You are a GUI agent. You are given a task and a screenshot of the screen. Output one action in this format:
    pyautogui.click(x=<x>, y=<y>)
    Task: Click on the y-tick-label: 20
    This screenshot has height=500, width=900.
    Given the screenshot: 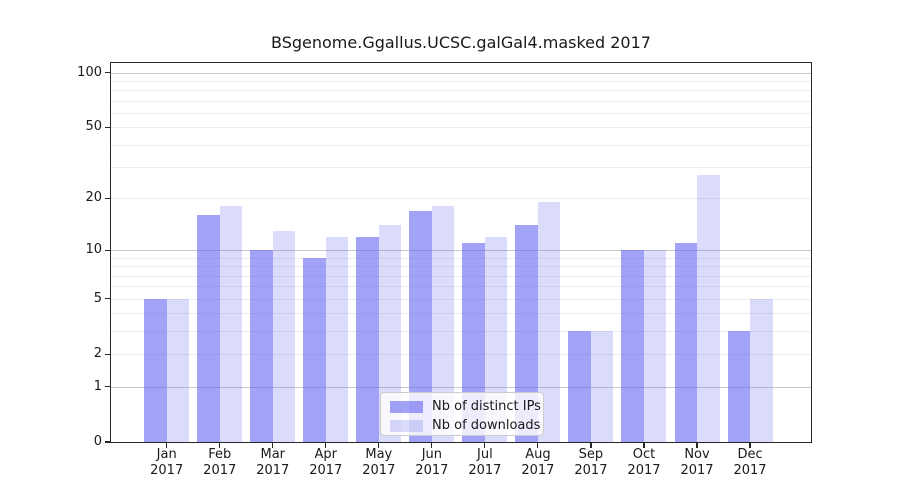 What is the action you would take?
    pyautogui.click(x=93, y=198)
    